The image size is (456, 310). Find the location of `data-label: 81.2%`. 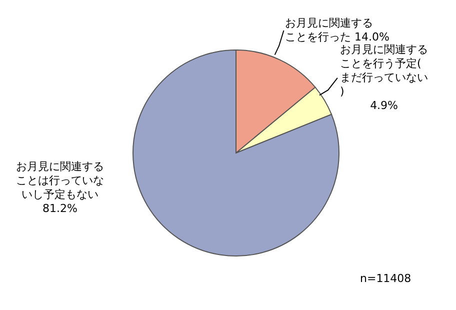

data-label: 81.2% is located at coordinates (60, 209).